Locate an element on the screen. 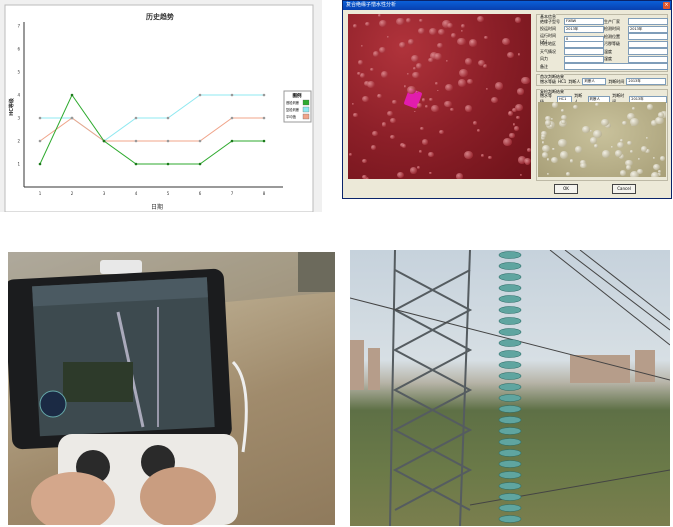 This screenshot has height=527, width=673. legend-label: 复检判断 is located at coordinates (293, 109).